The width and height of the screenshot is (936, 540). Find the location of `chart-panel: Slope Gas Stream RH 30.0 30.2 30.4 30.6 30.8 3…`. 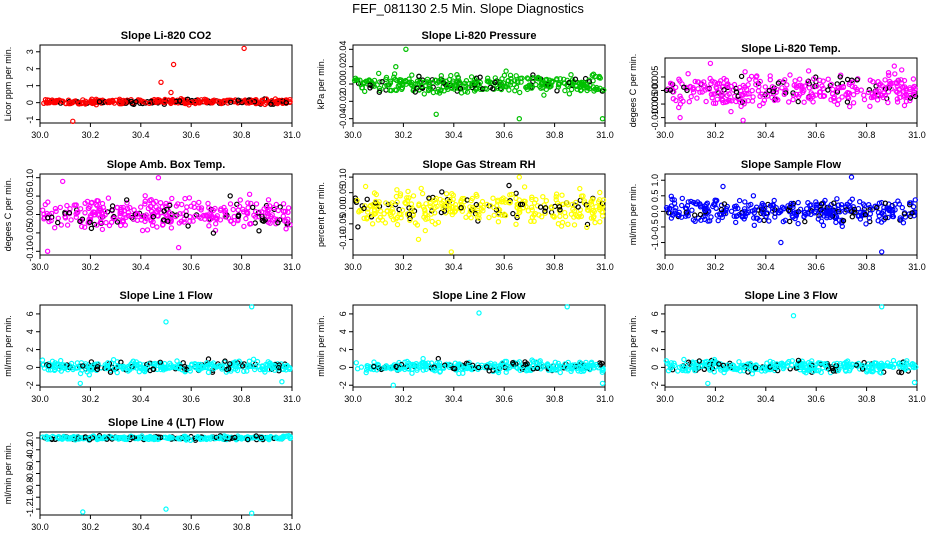

chart-panel: Slope Gas Stream RH 30.0 30.2 30.4 30.6 30.8 3… is located at coordinates (465, 215).